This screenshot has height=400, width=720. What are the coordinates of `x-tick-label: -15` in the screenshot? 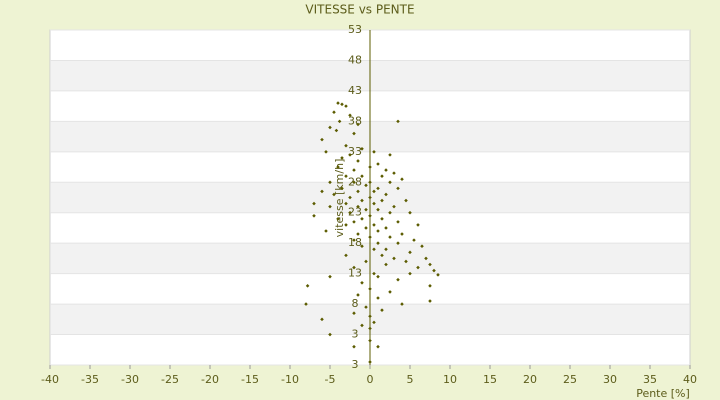 It's located at (250, 379).